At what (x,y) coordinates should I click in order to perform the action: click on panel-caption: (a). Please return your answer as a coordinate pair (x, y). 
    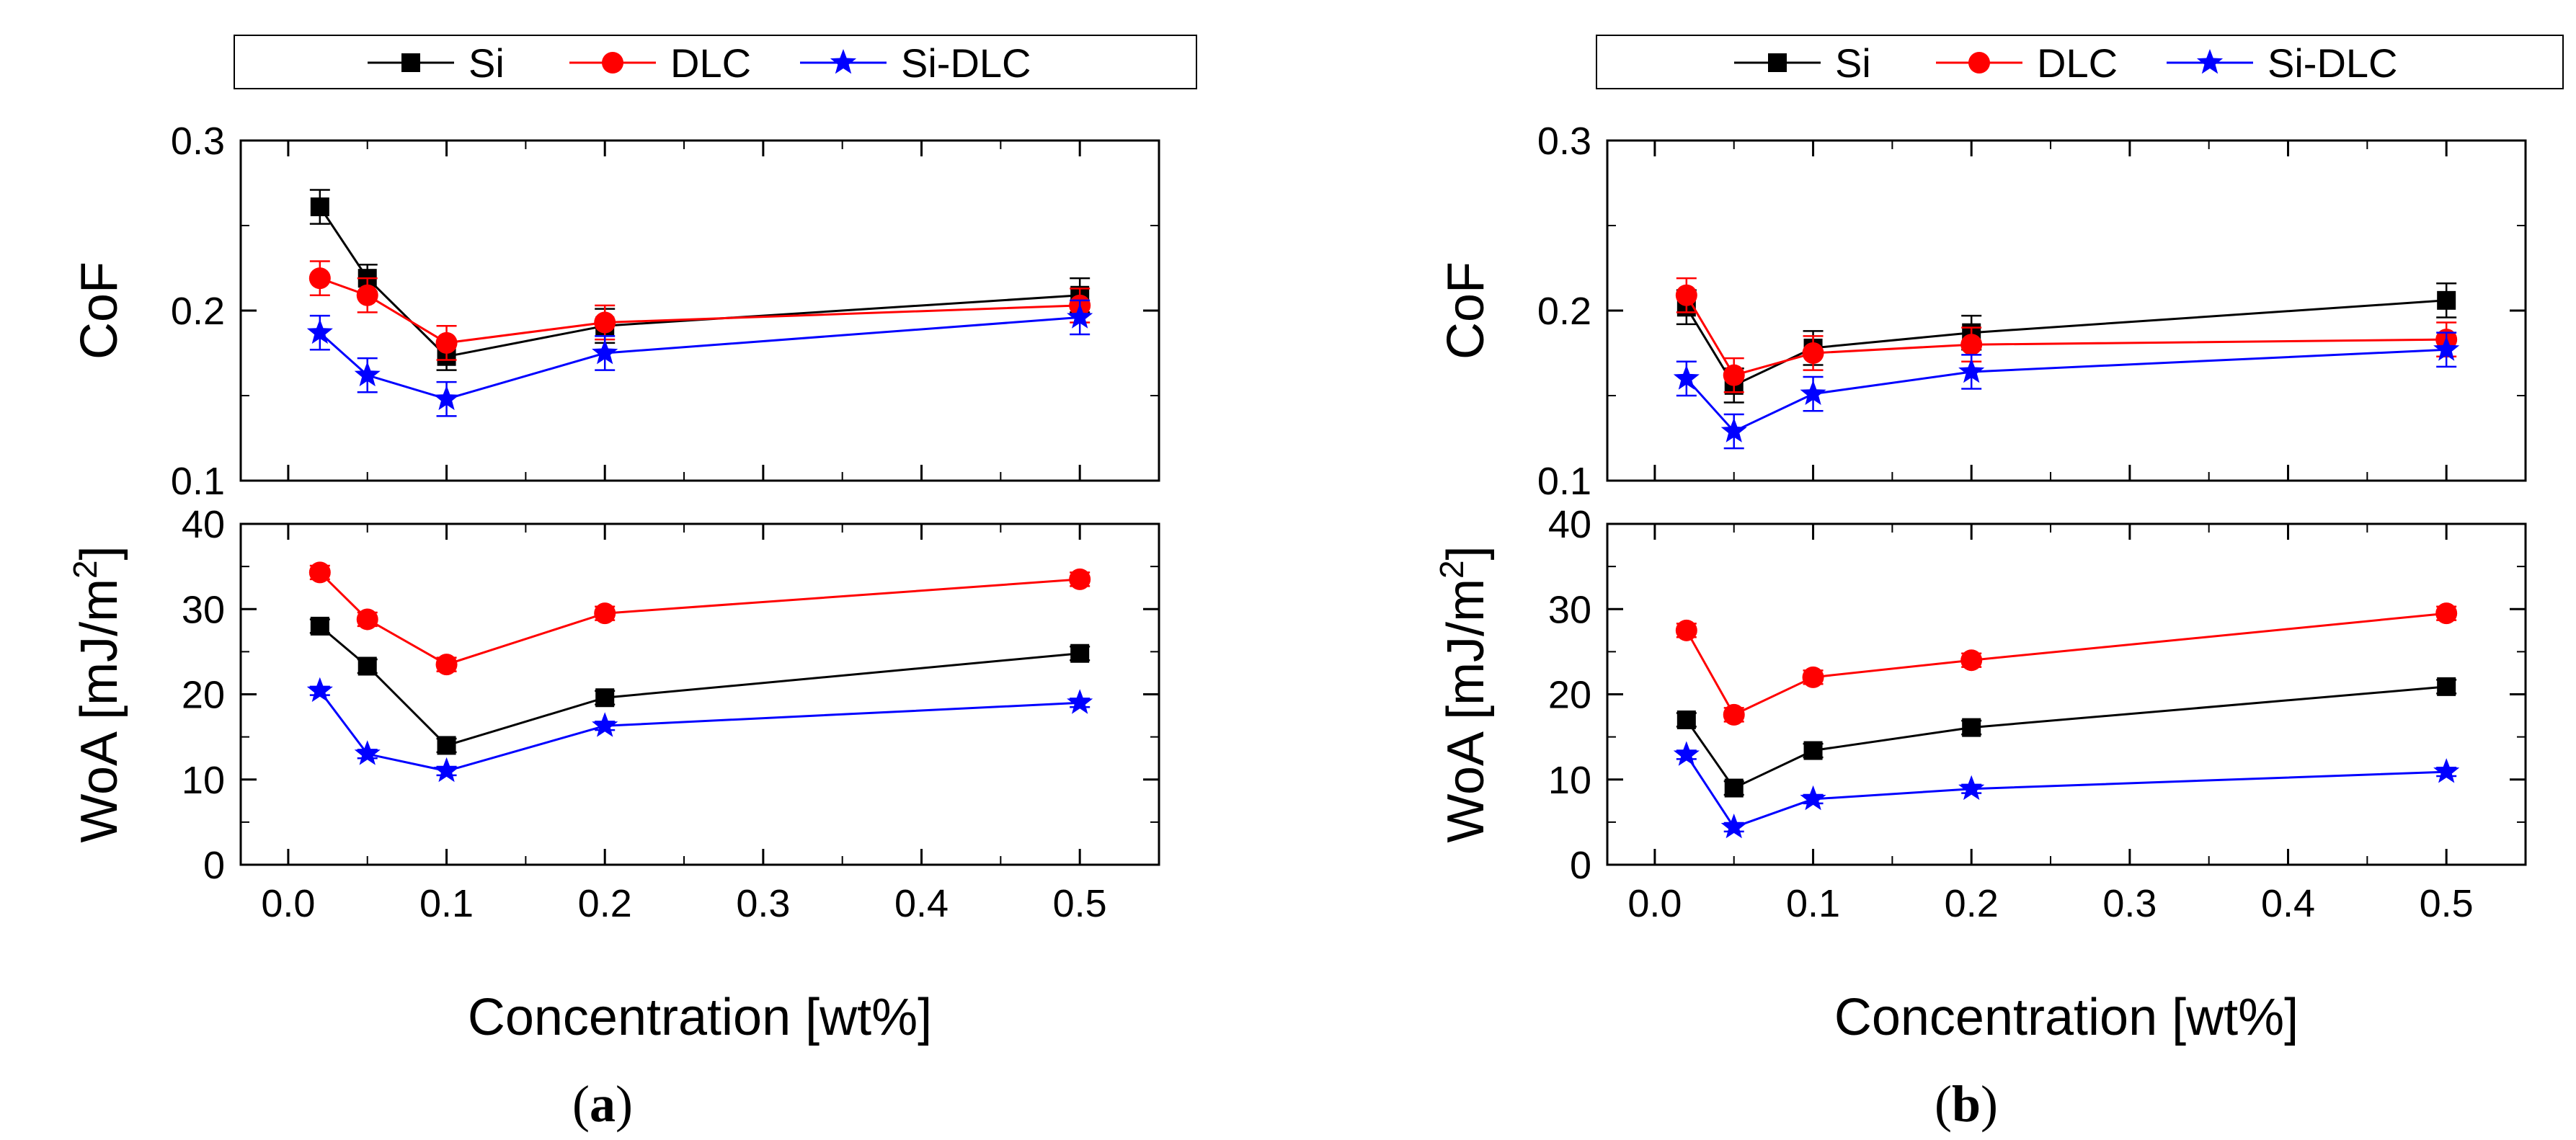
    Looking at the image, I should click on (602, 1104).